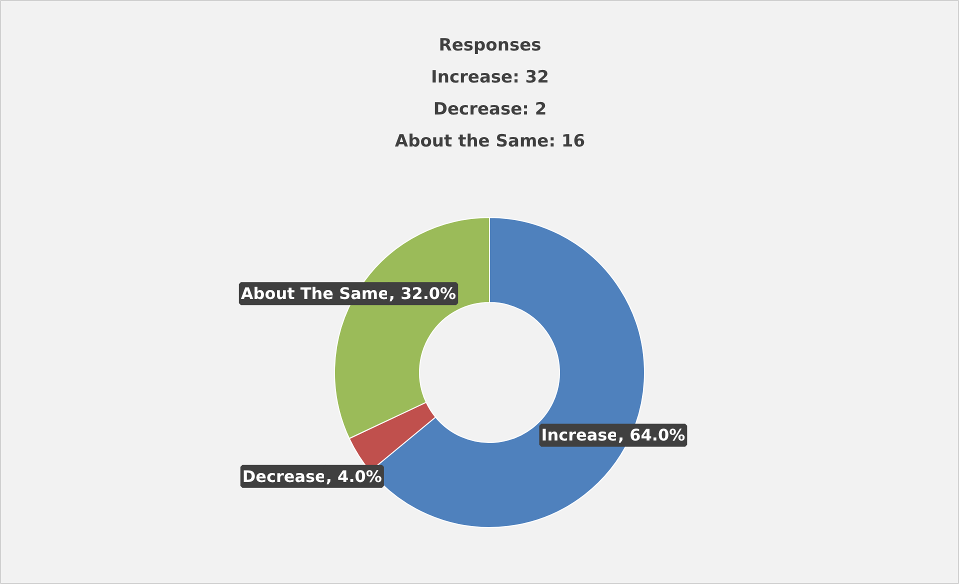 The image size is (959, 584). What do you see at coordinates (354, 476) in the screenshot?
I see `data-label: , 4.0%` at bounding box center [354, 476].